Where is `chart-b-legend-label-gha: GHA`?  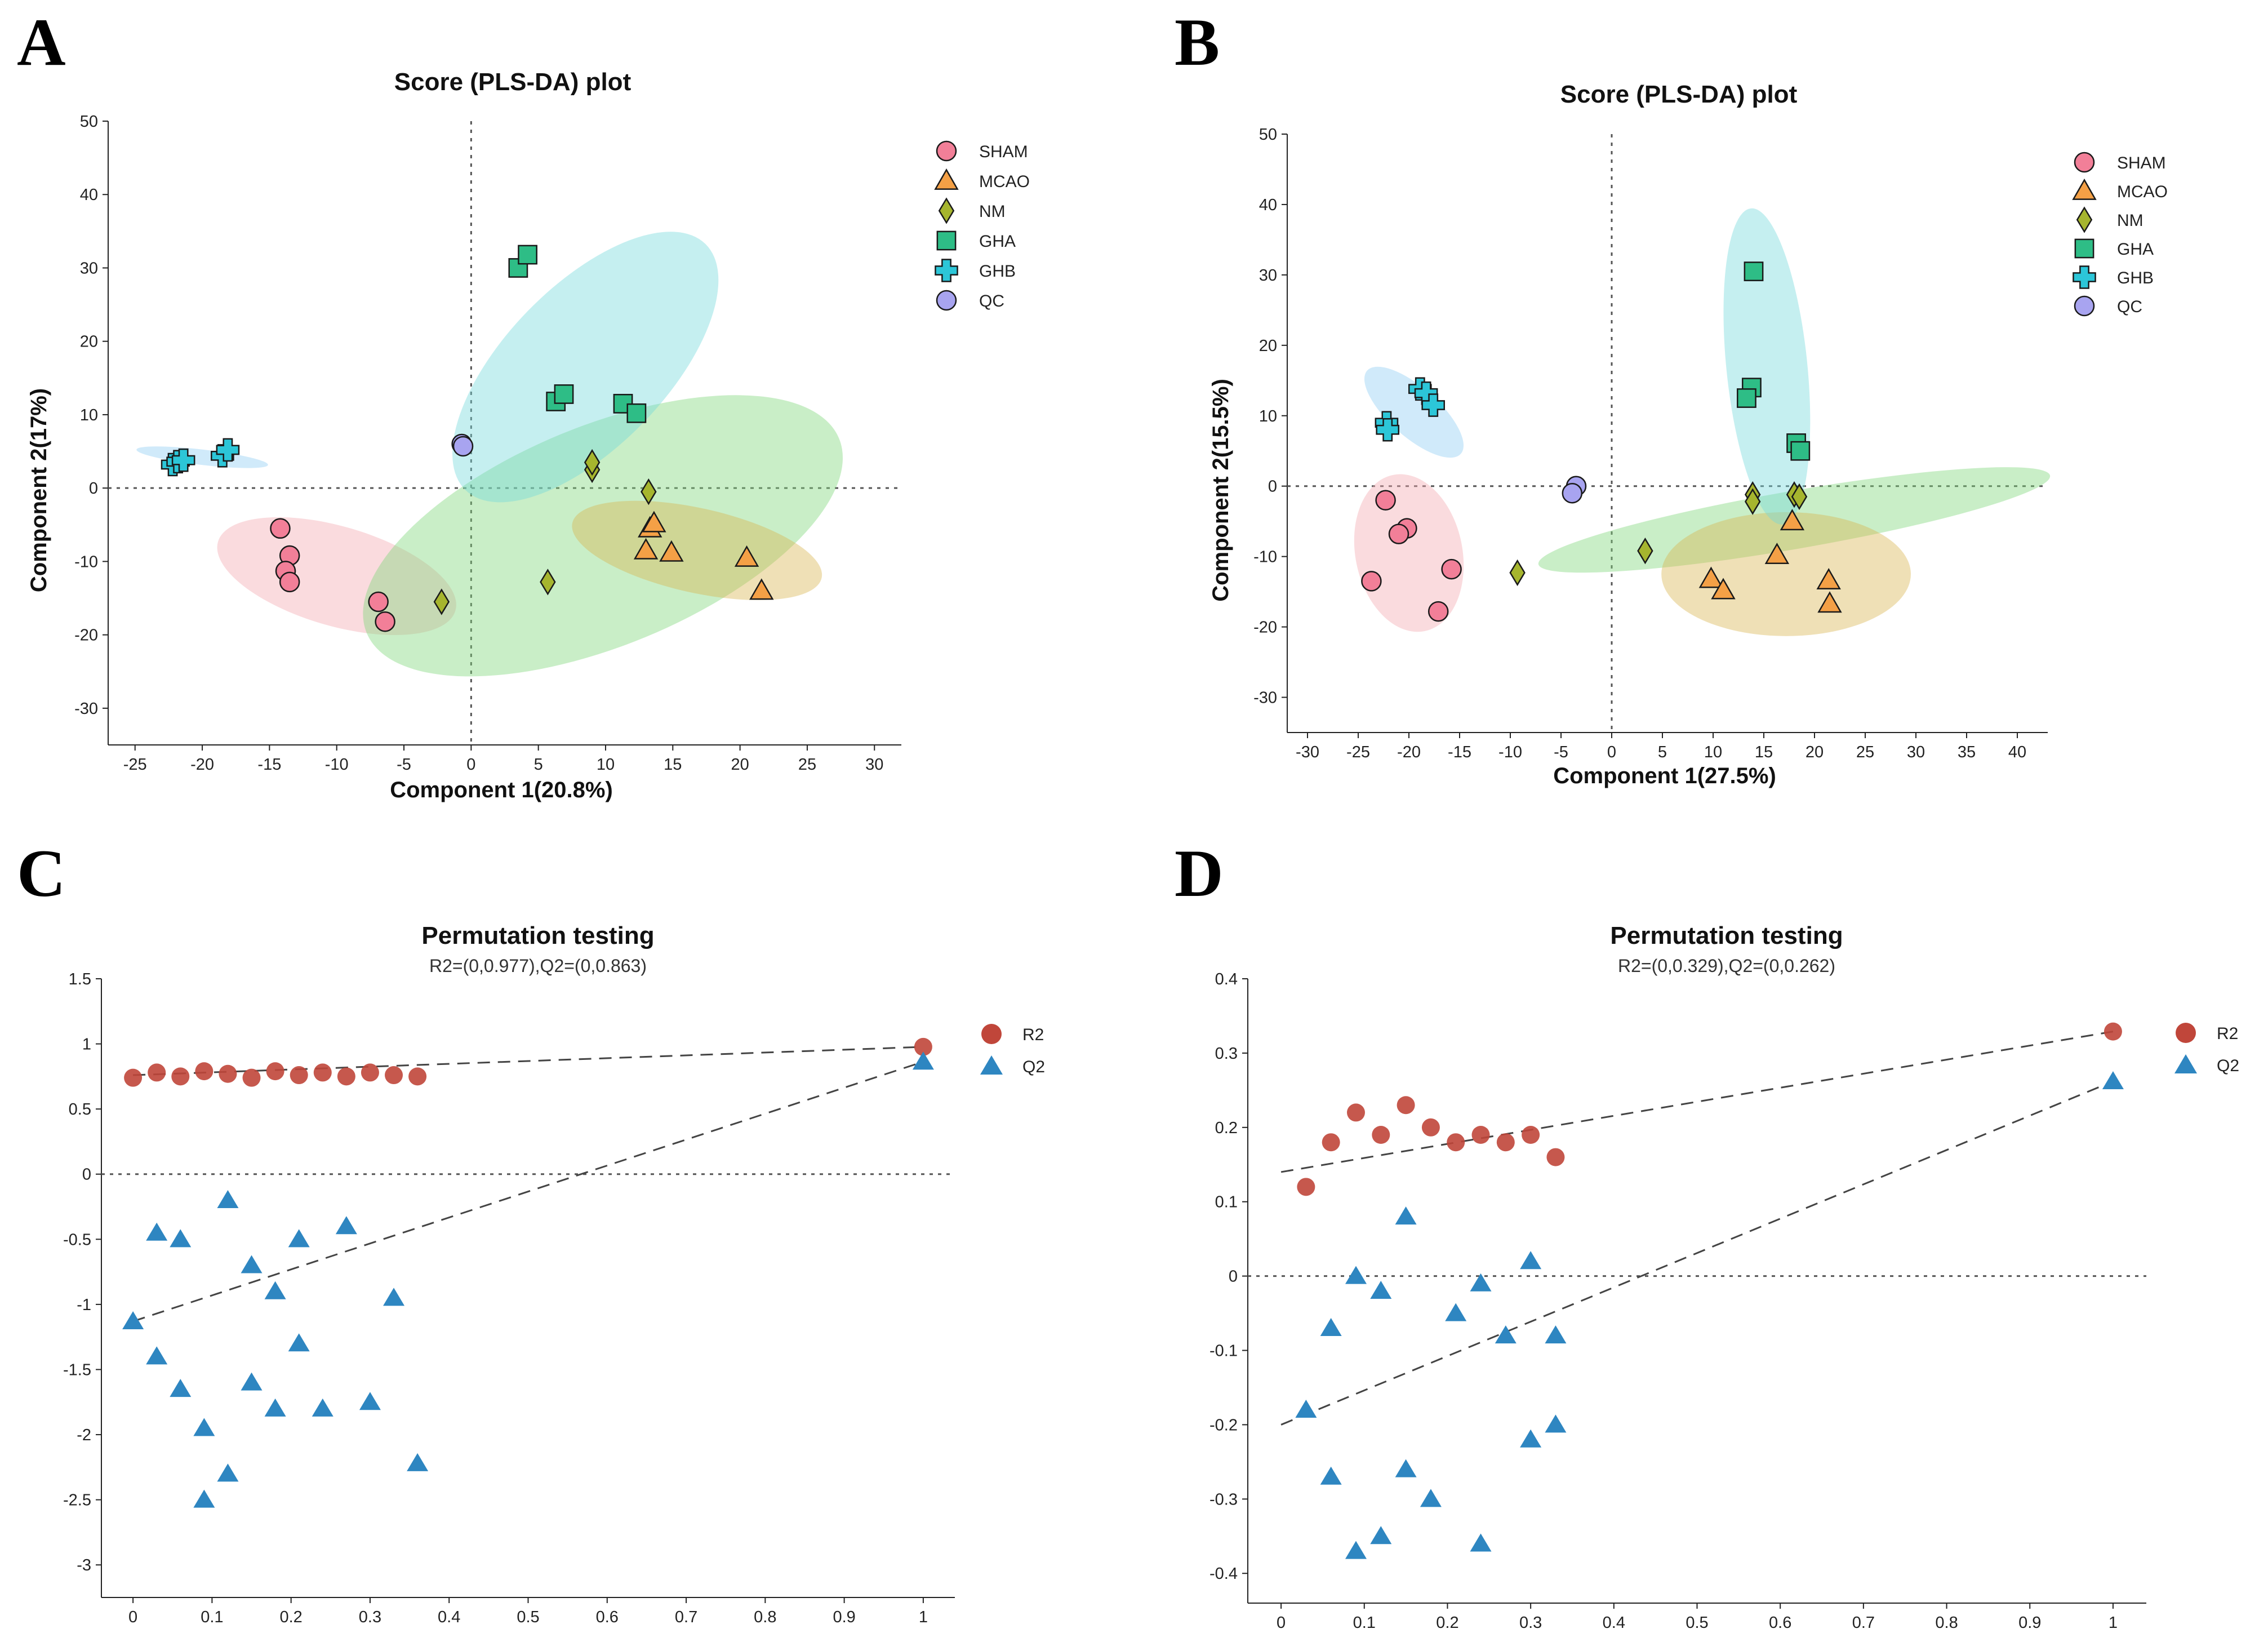 chart-b-legend-label-gha: GHA is located at coordinates (2135, 250).